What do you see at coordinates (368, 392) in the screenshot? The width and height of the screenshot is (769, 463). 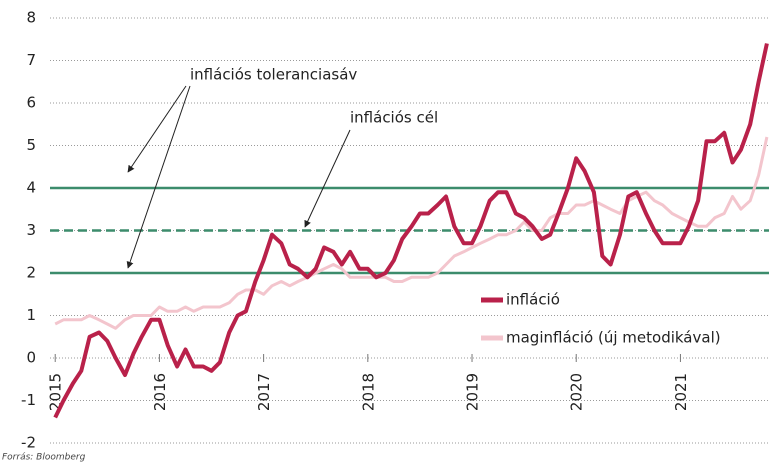 I see `x-tick-label: 2018` at bounding box center [368, 392].